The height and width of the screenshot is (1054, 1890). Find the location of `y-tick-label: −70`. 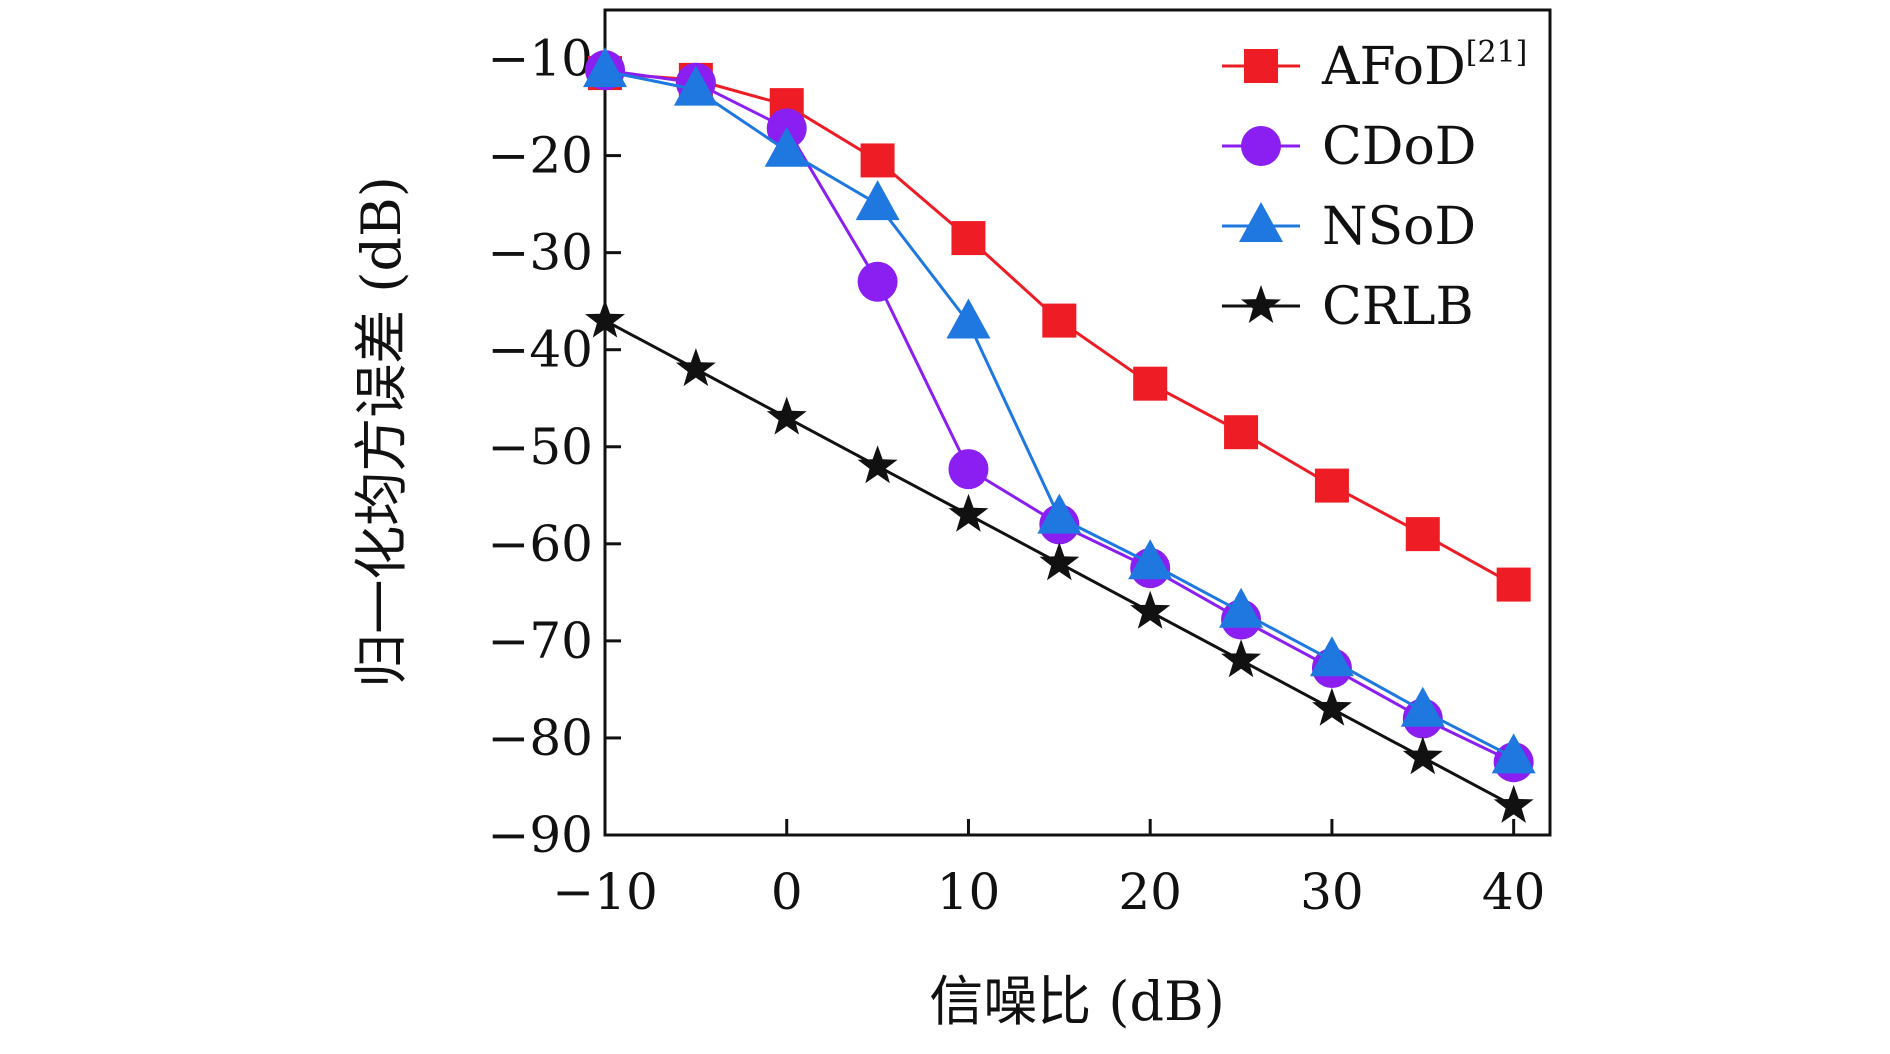

y-tick-label: −70 is located at coordinates (540, 641).